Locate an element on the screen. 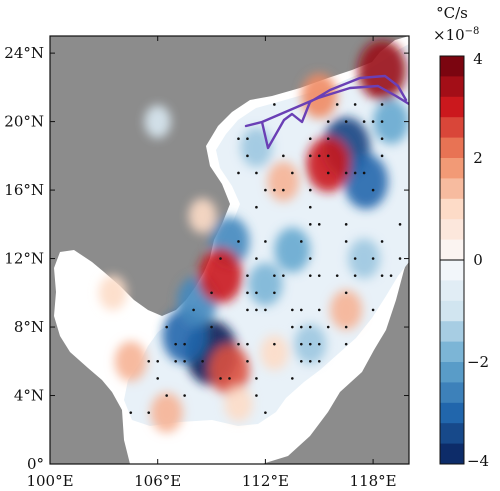 Image resolution: width=500 pixels, height=491 pixels. colorbar-tick-label: 2 is located at coordinates (478, 158).